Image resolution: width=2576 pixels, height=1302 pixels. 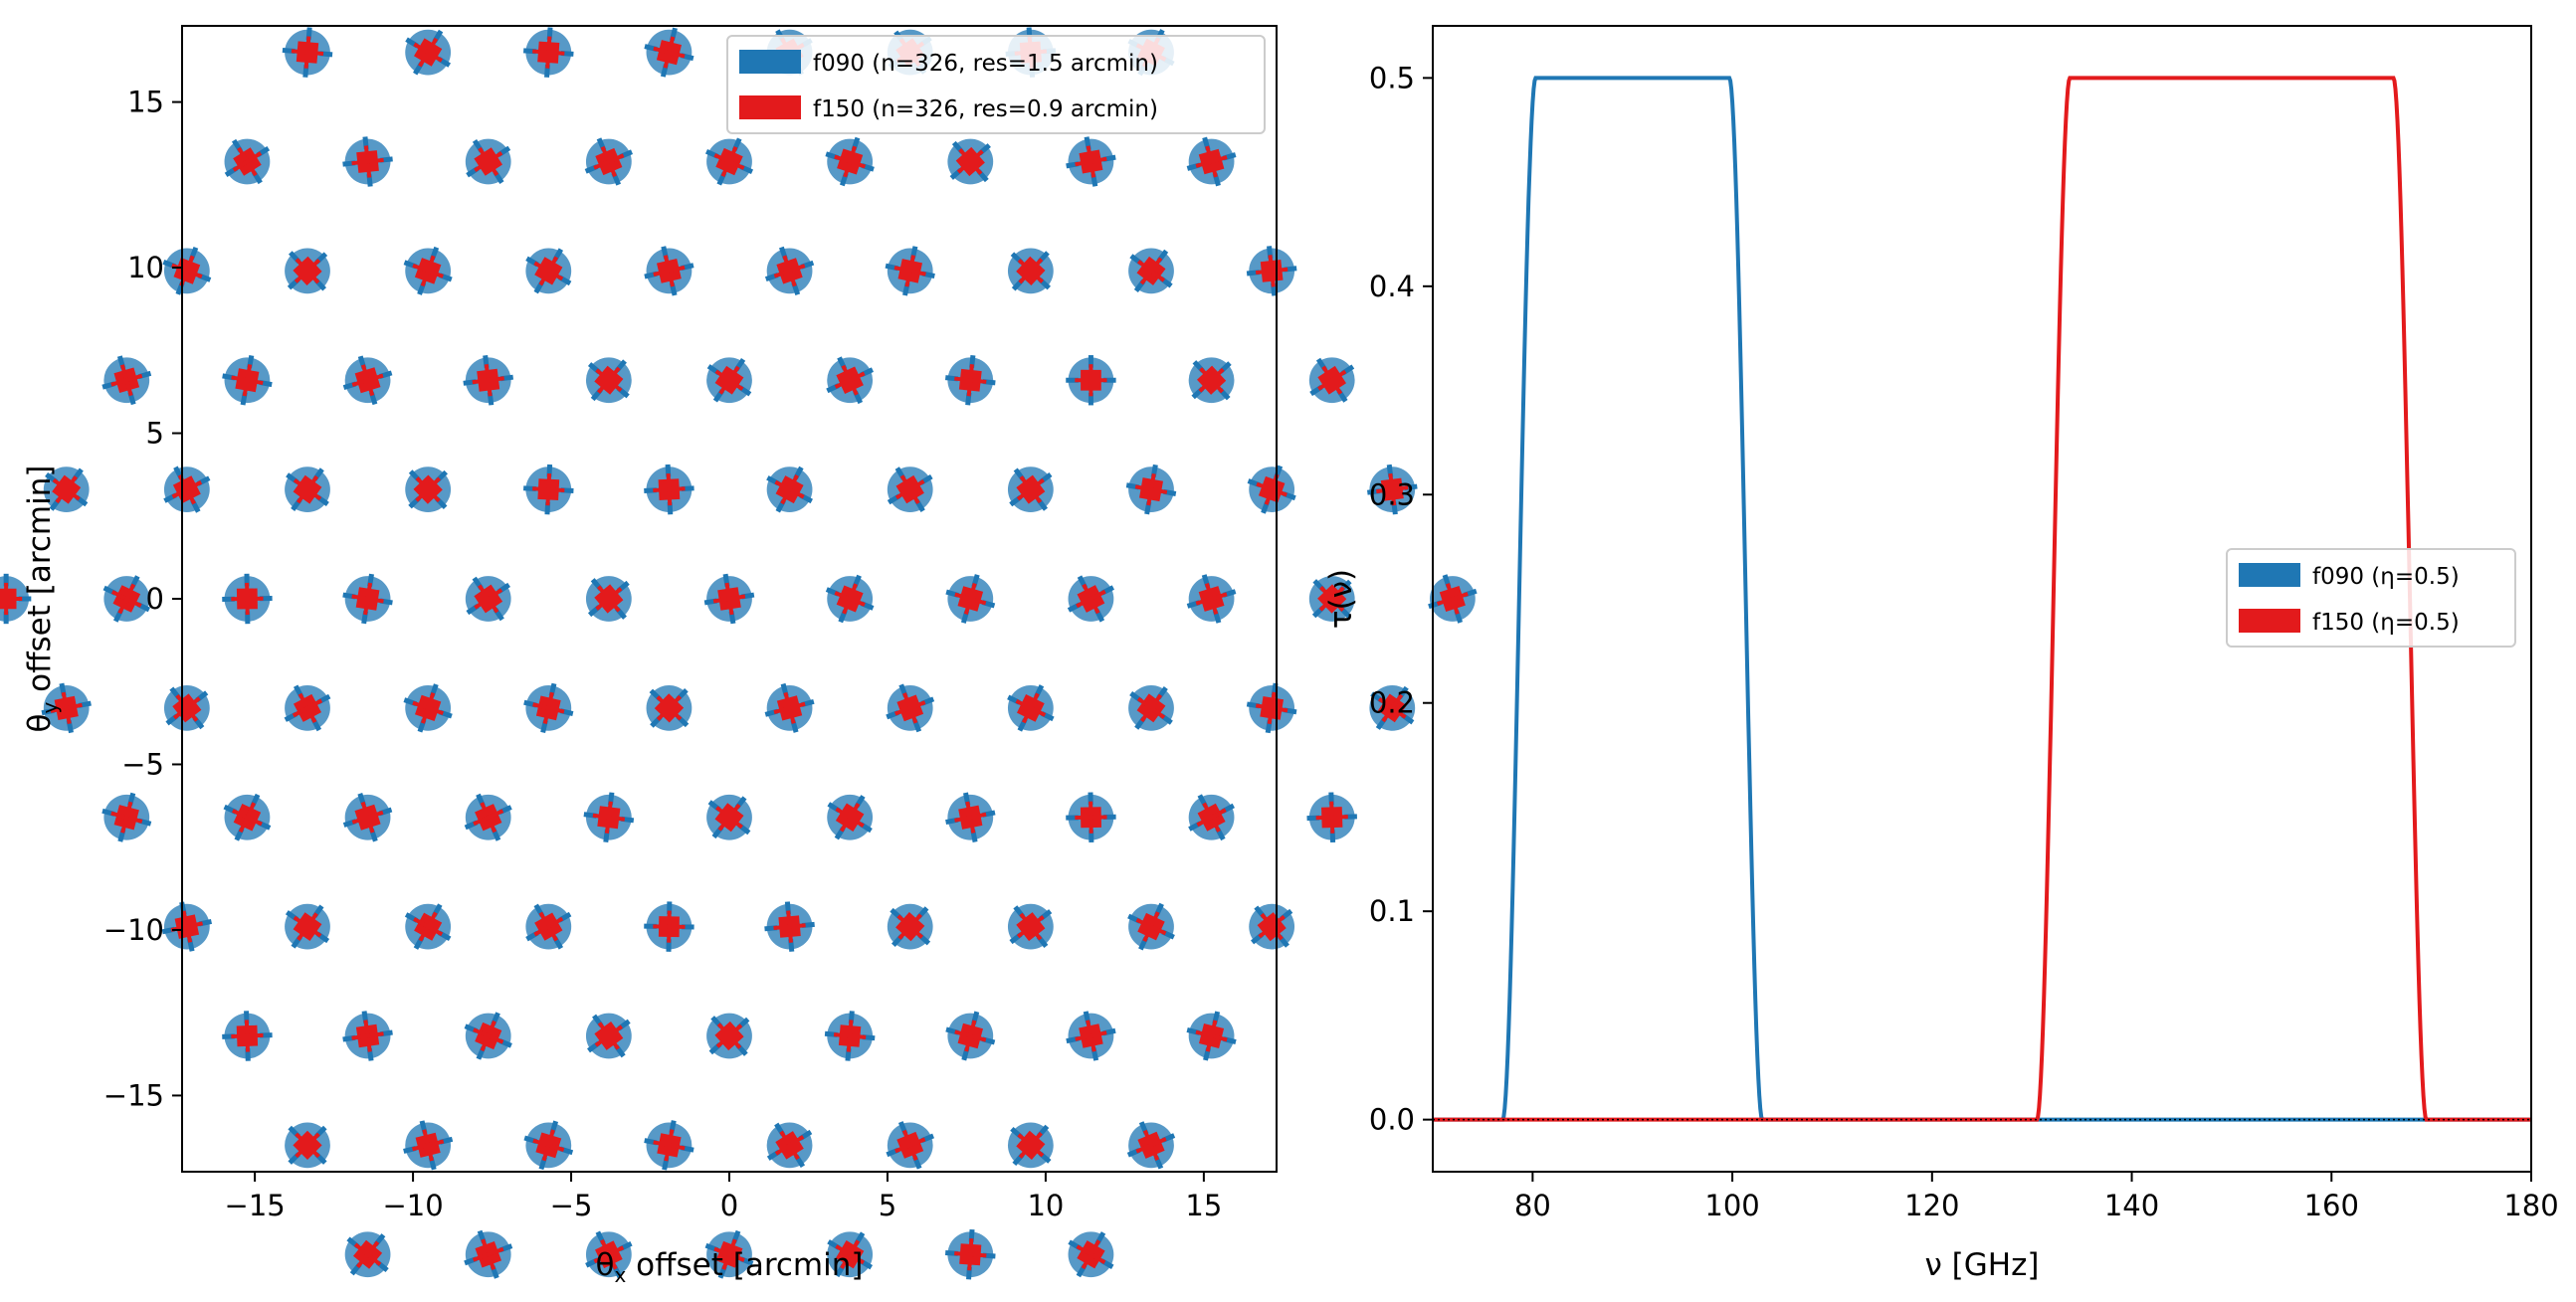 What do you see at coordinates (155, 599) in the screenshot?
I see `left-y-tick-label: 0` at bounding box center [155, 599].